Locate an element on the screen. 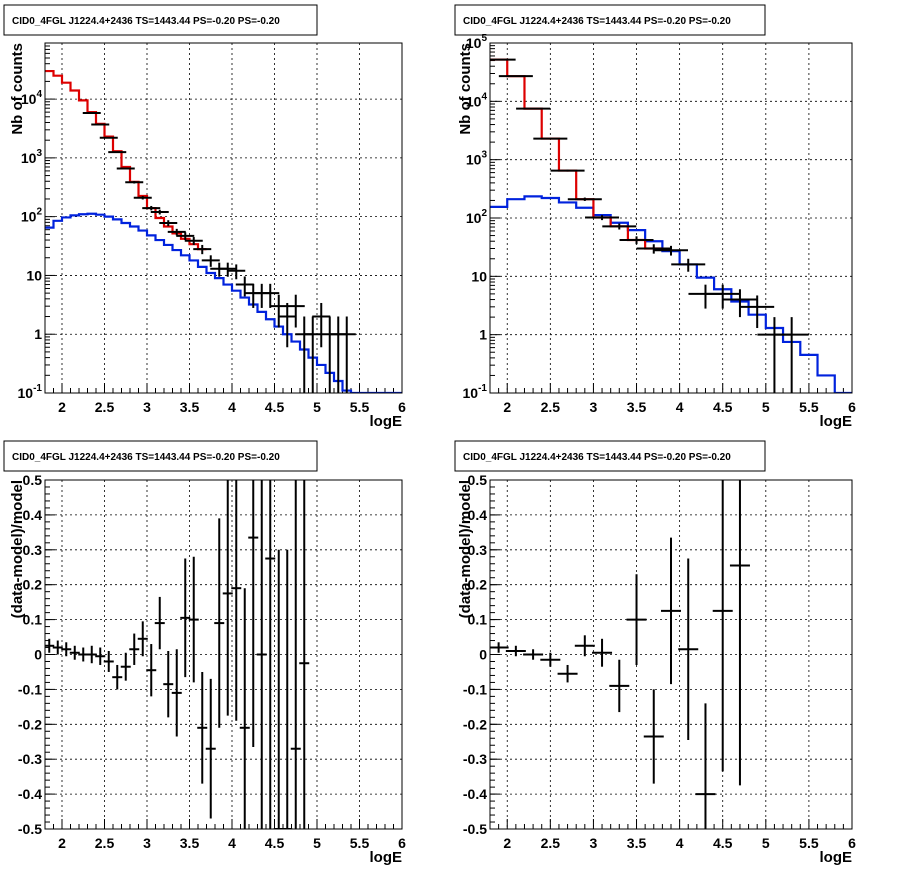 The image size is (898, 875). tick-label: 3.5 is located at coordinates (637, 843).